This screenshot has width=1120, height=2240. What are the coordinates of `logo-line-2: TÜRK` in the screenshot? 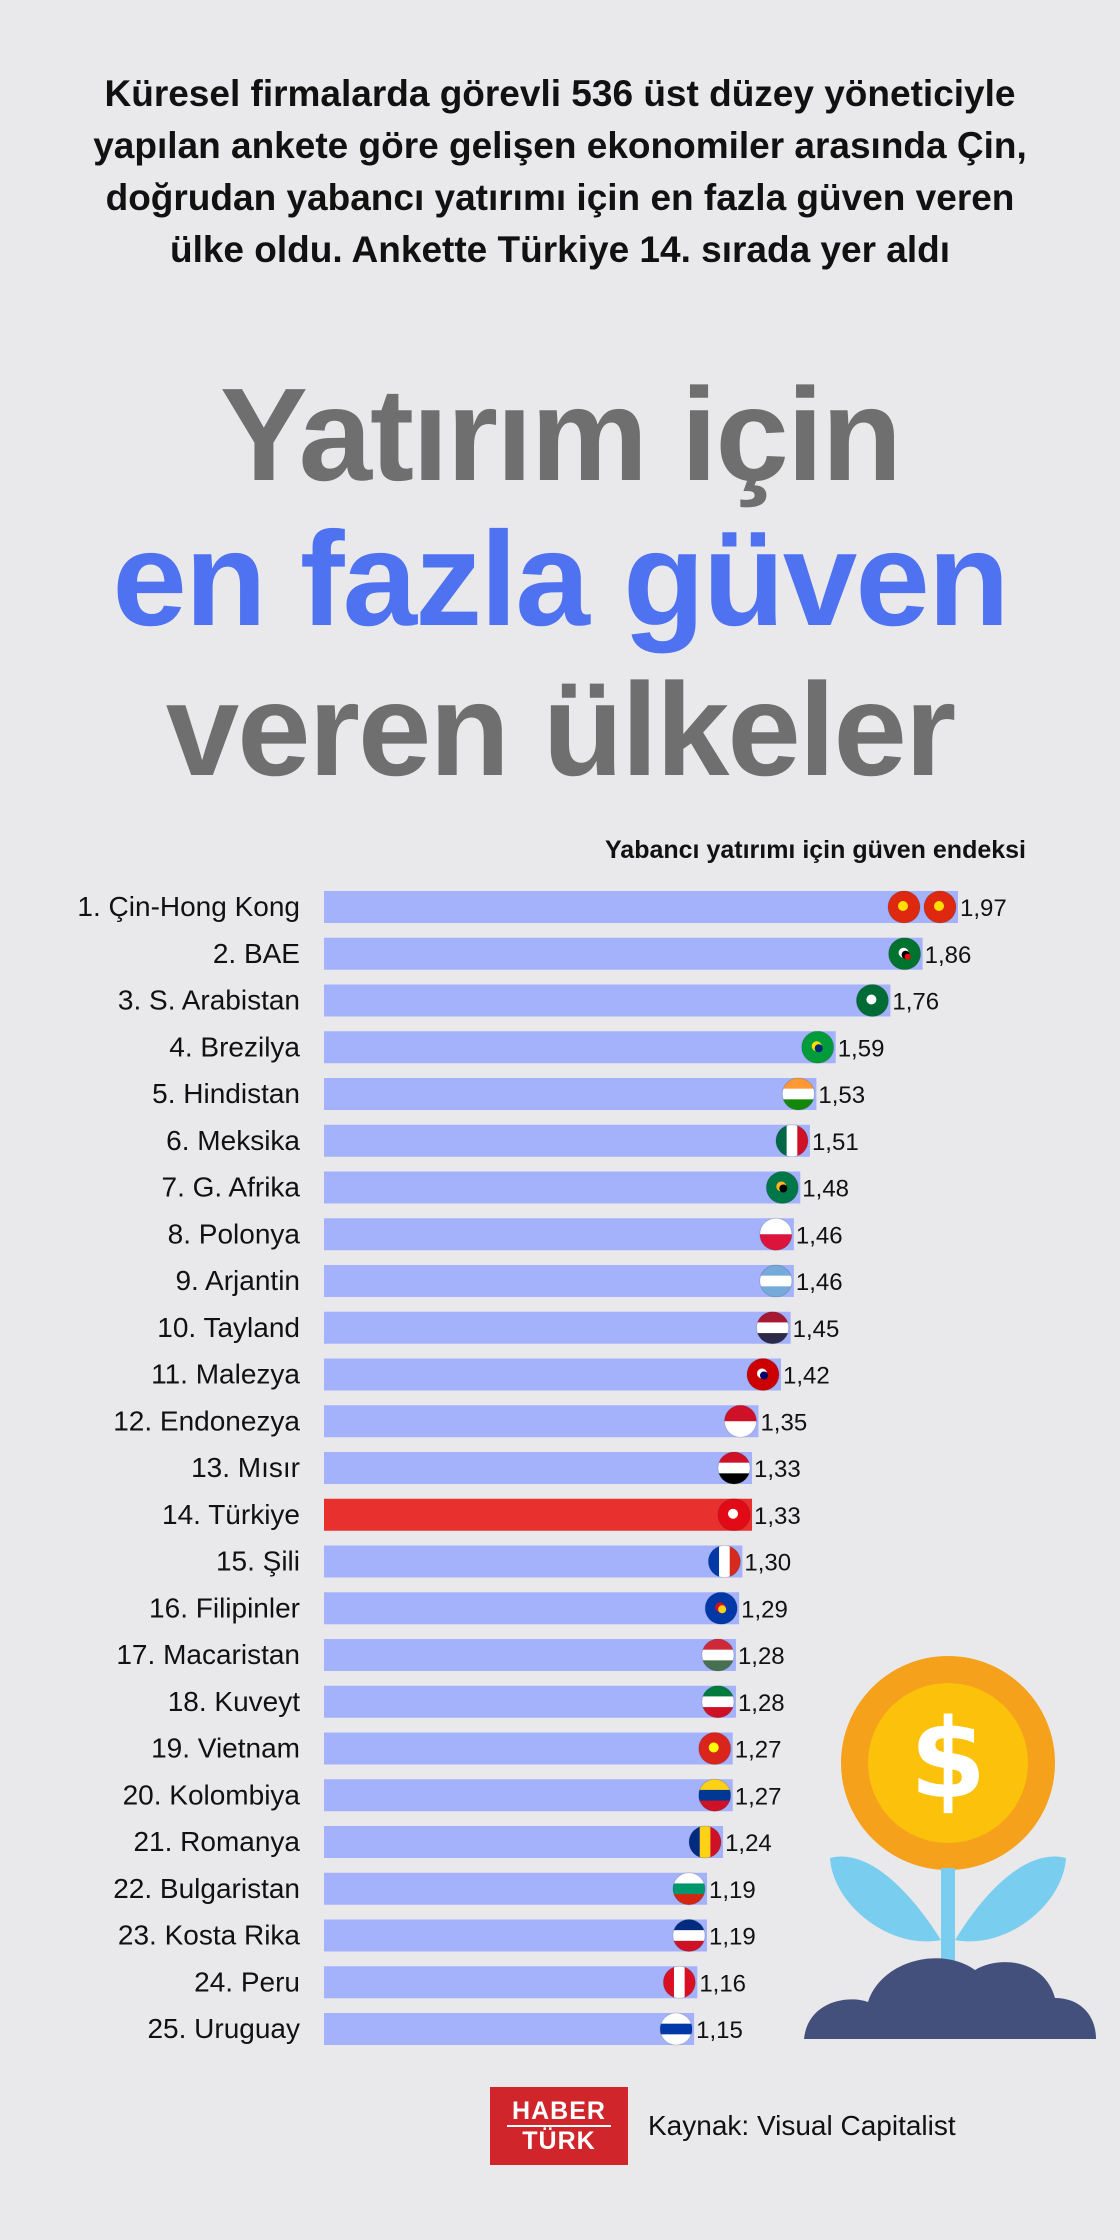 It's located at (559, 2141).